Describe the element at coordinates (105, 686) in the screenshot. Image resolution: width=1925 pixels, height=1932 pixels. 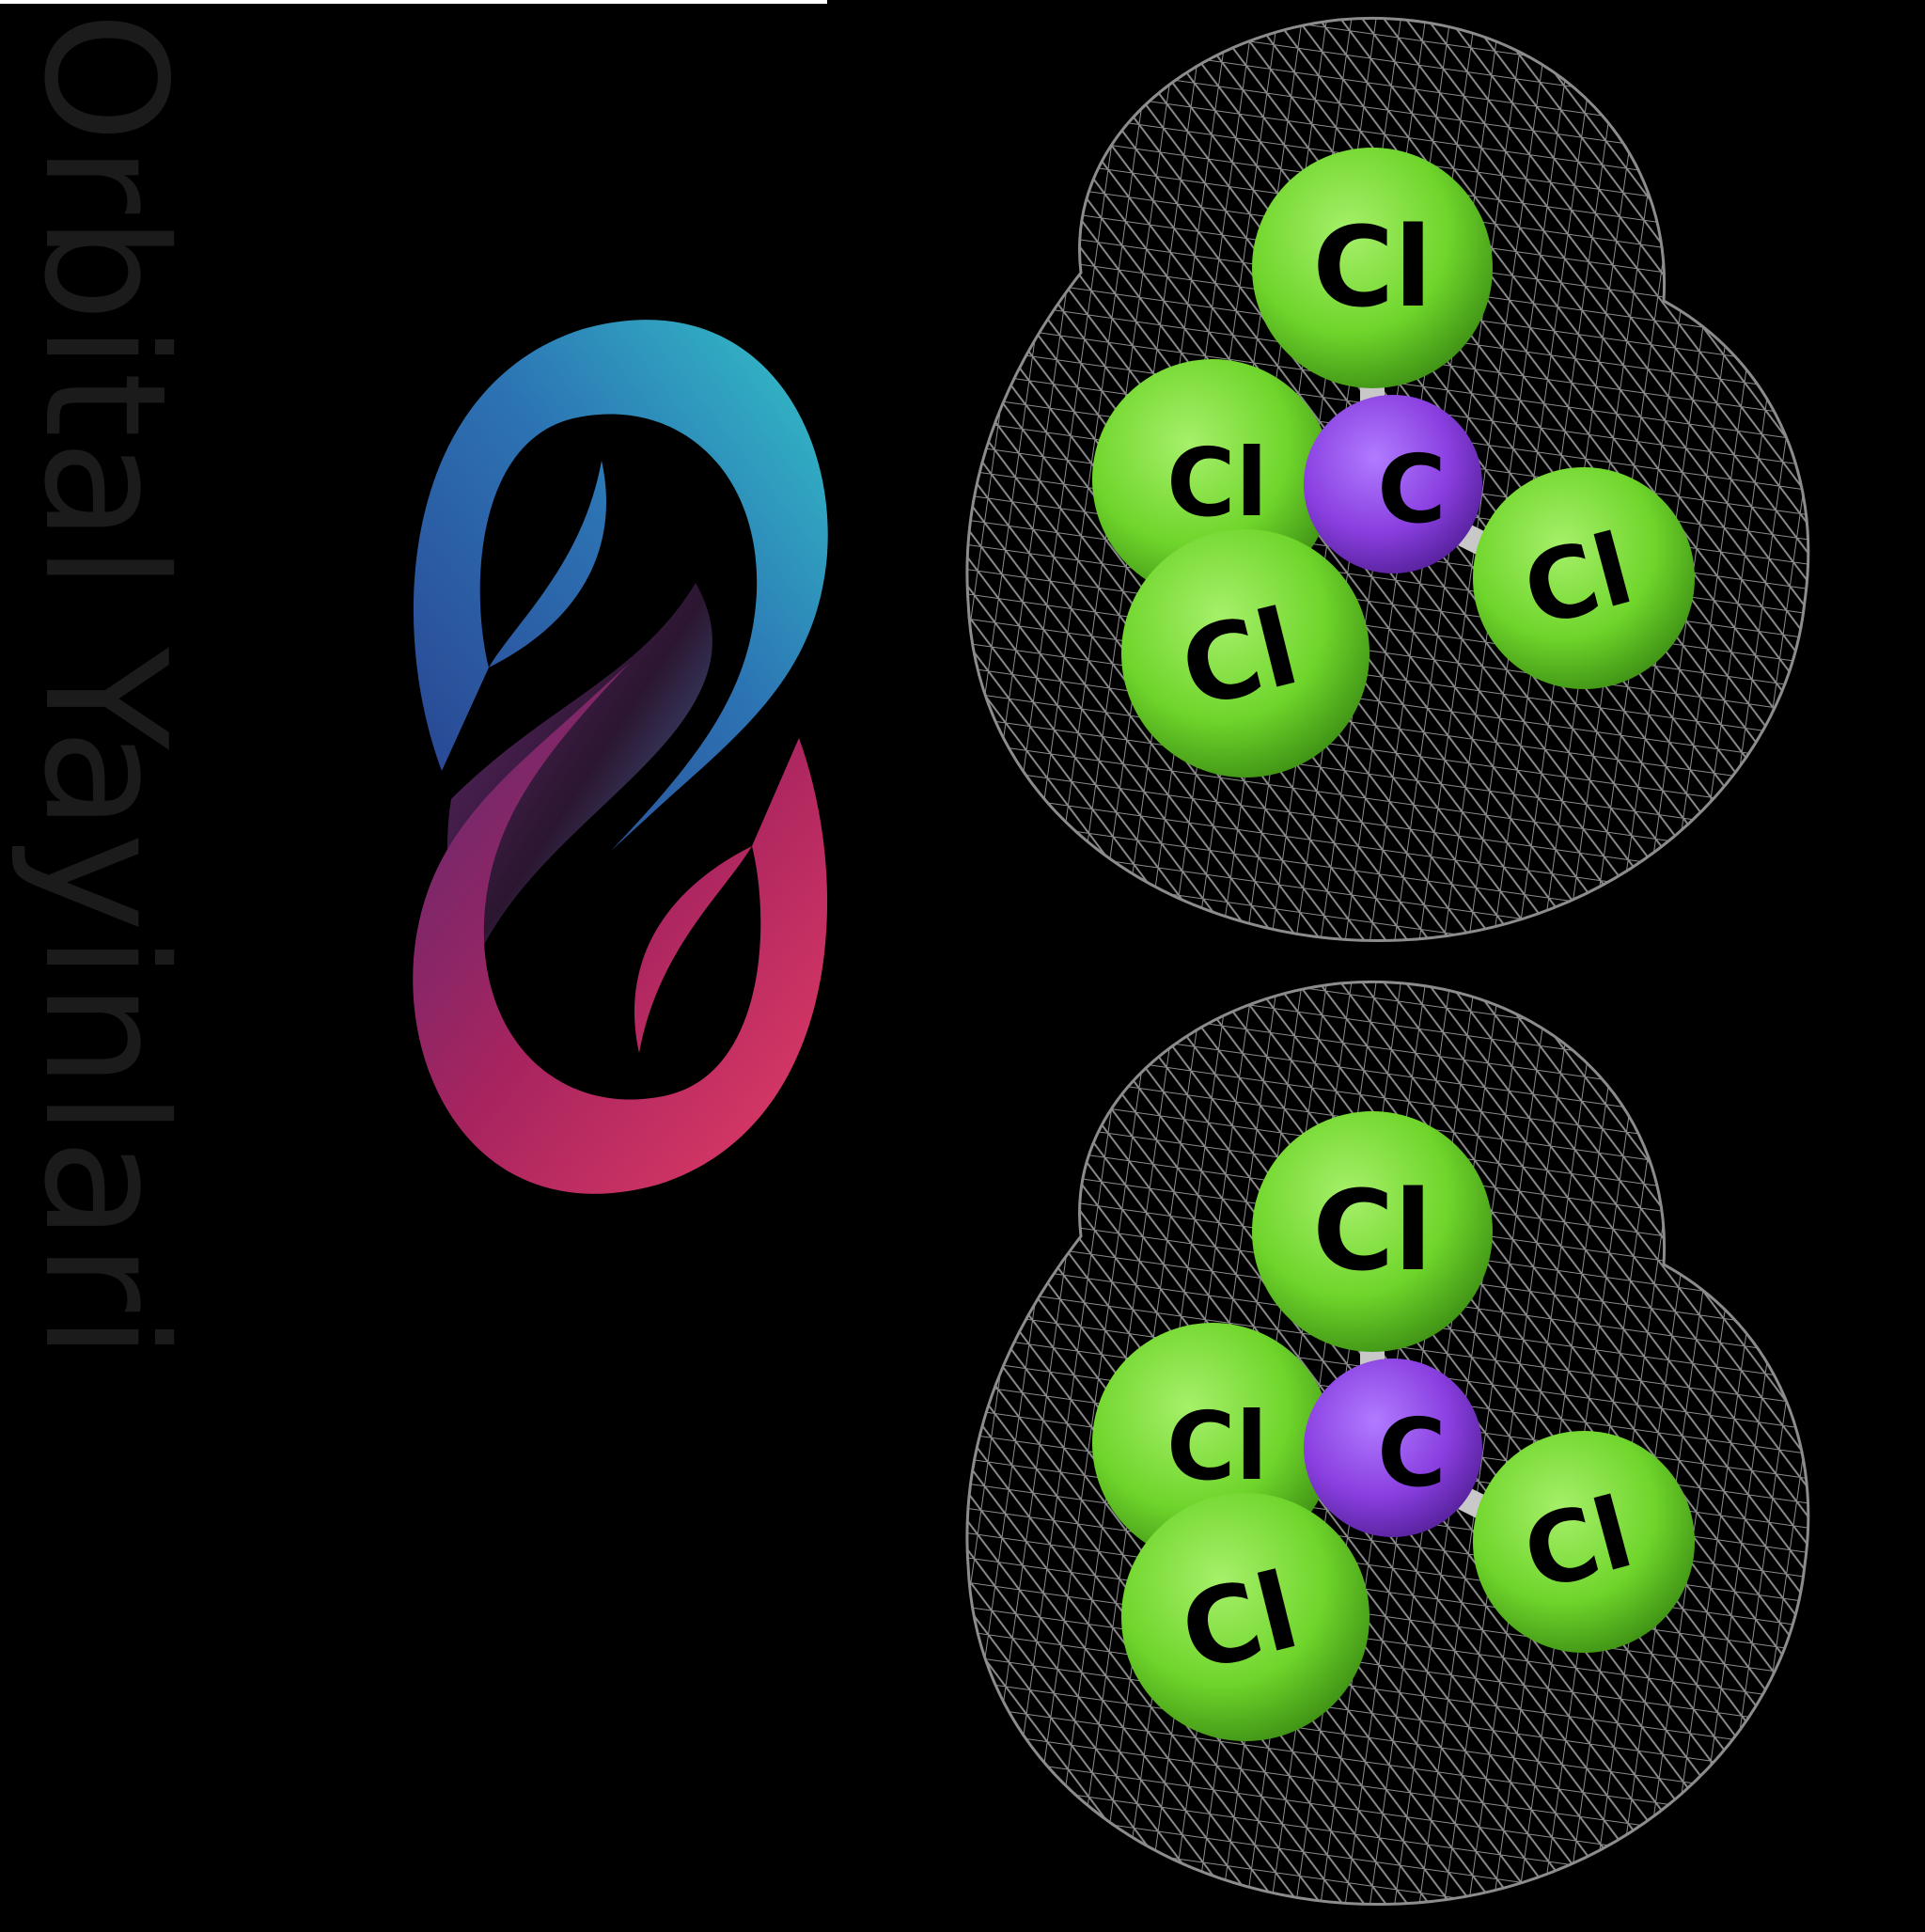
I see `brand-name-vertical: Orbital Yayinlari` at that location.